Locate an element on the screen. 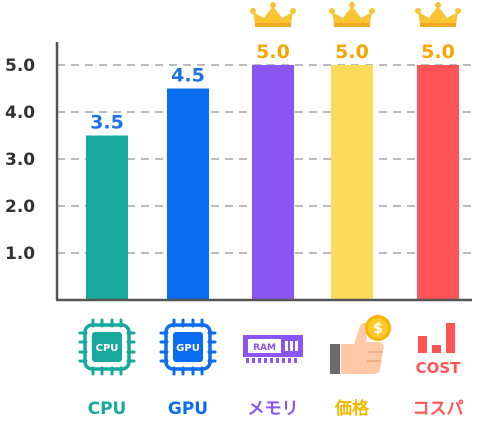  gpu-icon-text: GPU is located at coordinates (188, 348).